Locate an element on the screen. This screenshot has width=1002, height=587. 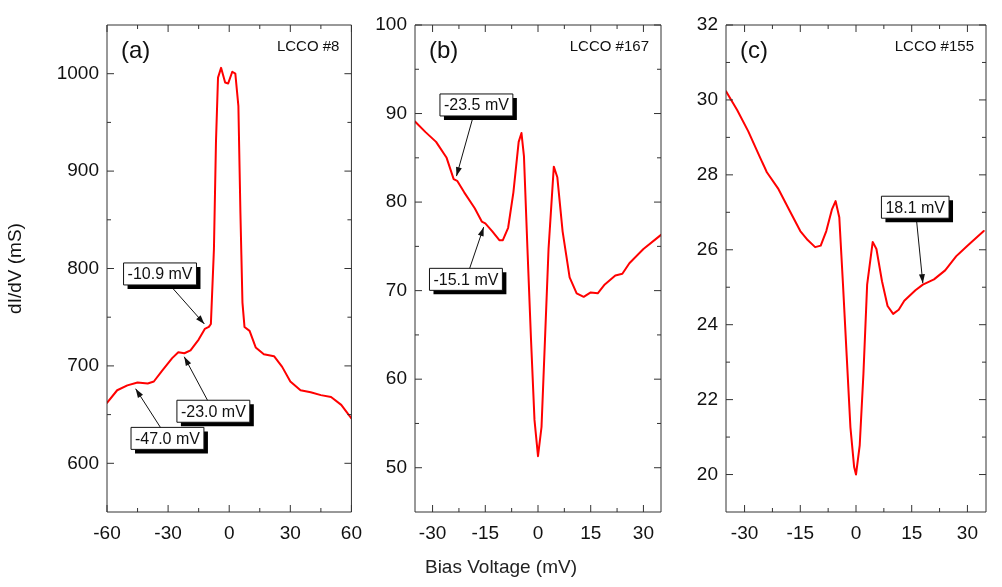
y-axis-title: dI/dV (mS) is located at coordinates (14, 268).